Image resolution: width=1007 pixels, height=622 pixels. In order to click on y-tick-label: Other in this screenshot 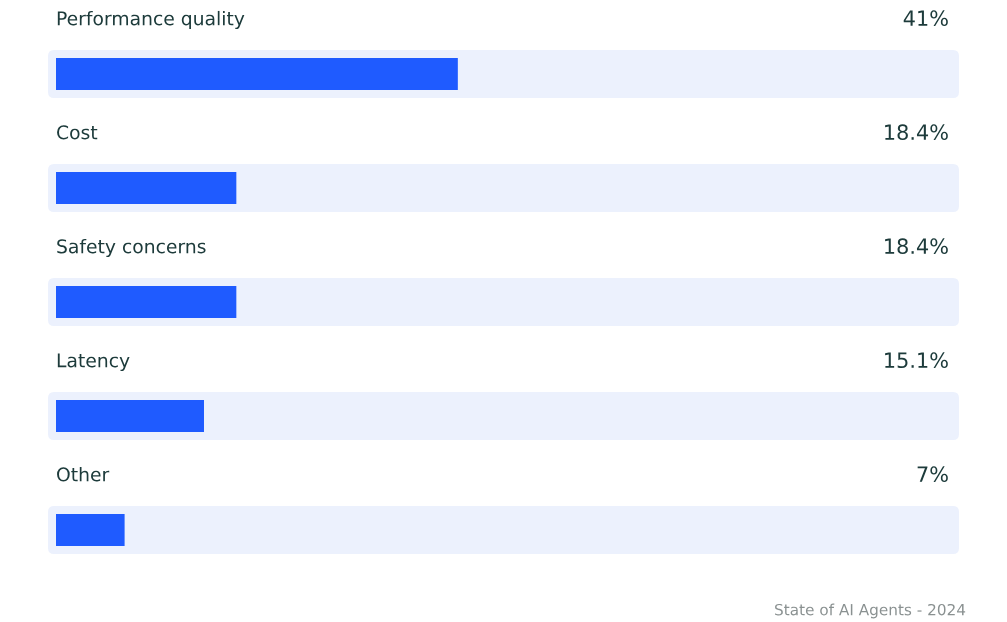, I will do `click(83, 474)`.